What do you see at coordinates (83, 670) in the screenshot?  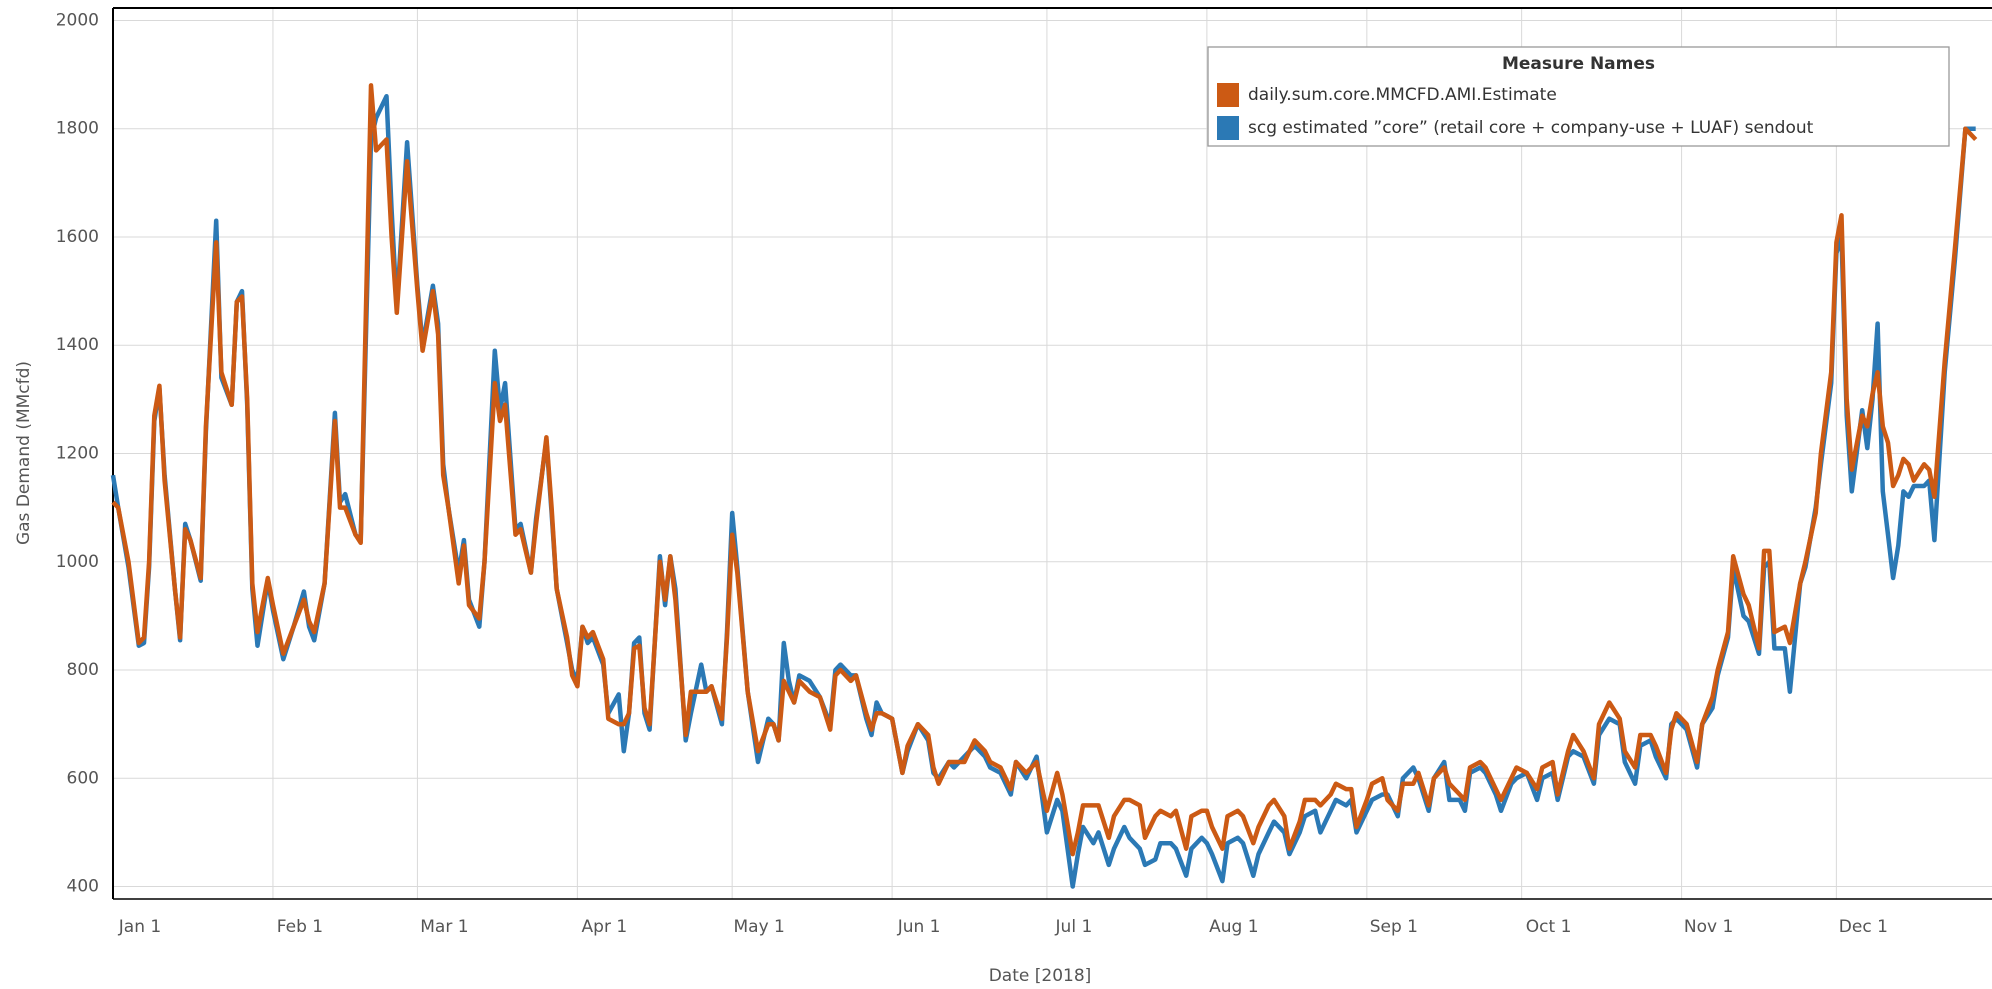 I see `y-tick-label: 800` at bounding box center [83, 670].